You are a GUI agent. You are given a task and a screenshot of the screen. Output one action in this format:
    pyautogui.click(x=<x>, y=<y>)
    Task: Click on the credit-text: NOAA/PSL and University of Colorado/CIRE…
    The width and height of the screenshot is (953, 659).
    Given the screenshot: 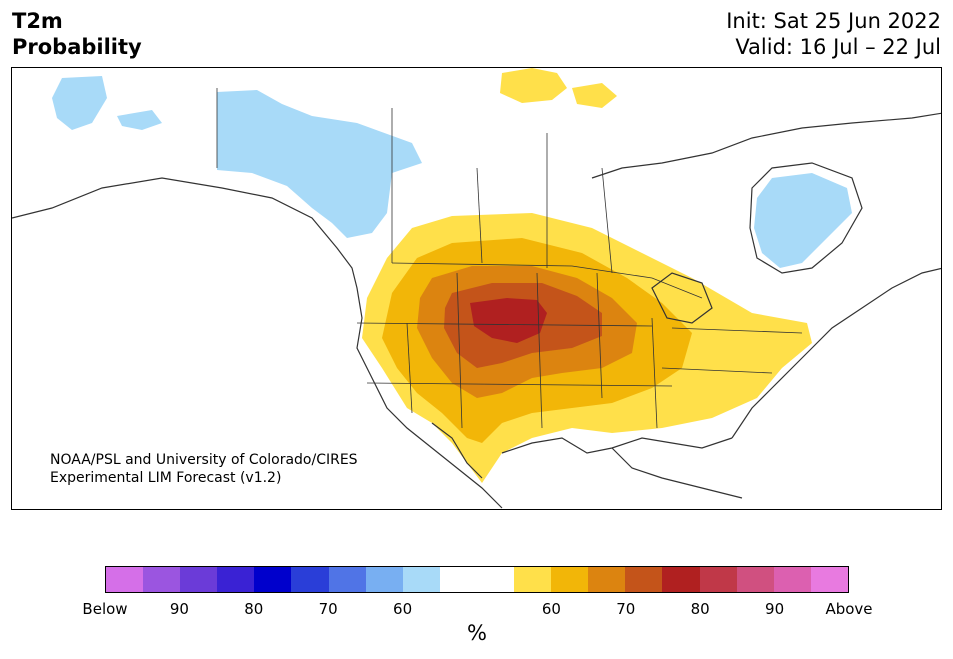 What is the action you would take?
    pyautogui.click(x=204, y=469)
    